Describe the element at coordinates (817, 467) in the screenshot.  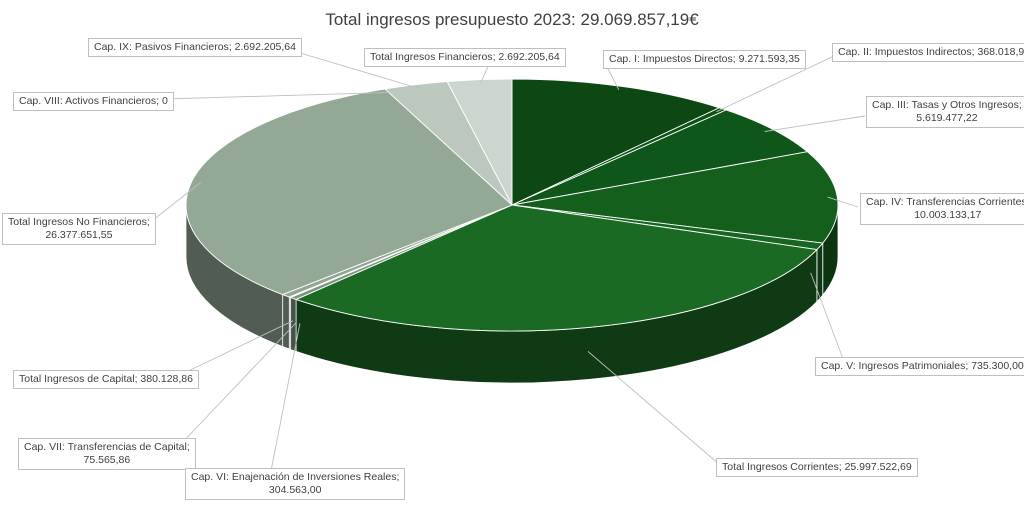
I see `label-total-corrientes: Total Ingresos Corrientes; 25.997.522,69` at that location.